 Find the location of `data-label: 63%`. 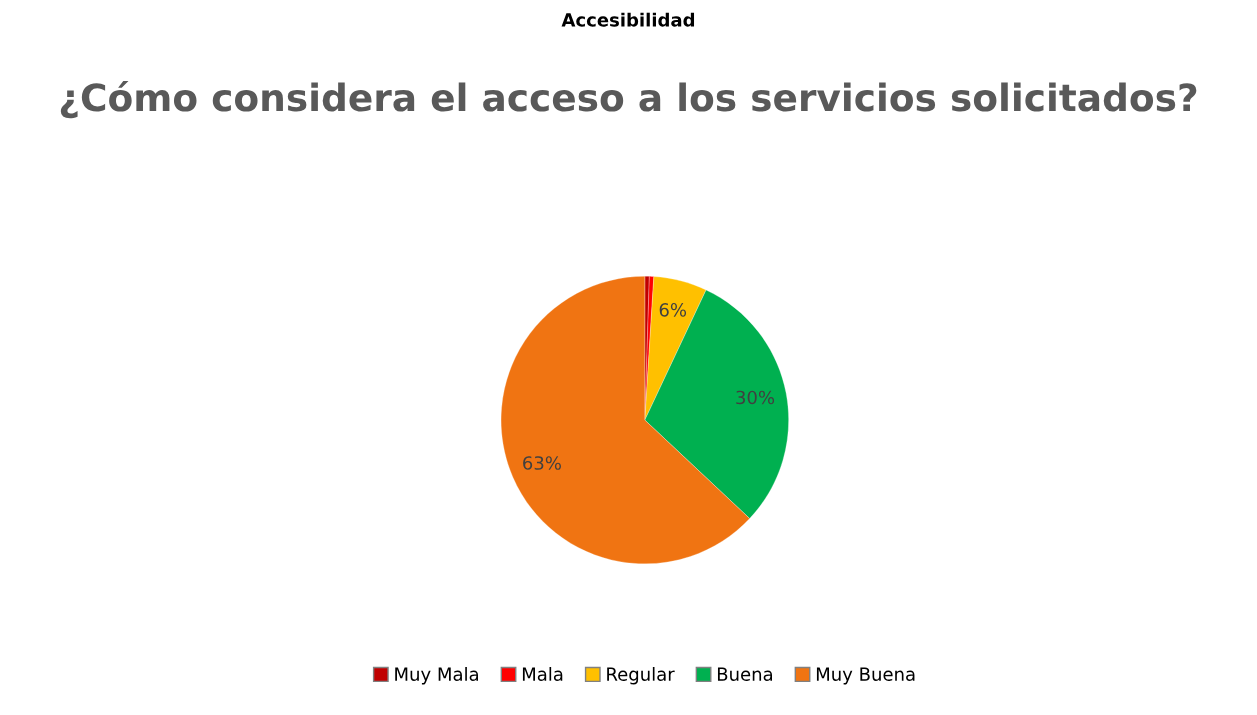

data-label: 63% is located at coordinates (542, 463).